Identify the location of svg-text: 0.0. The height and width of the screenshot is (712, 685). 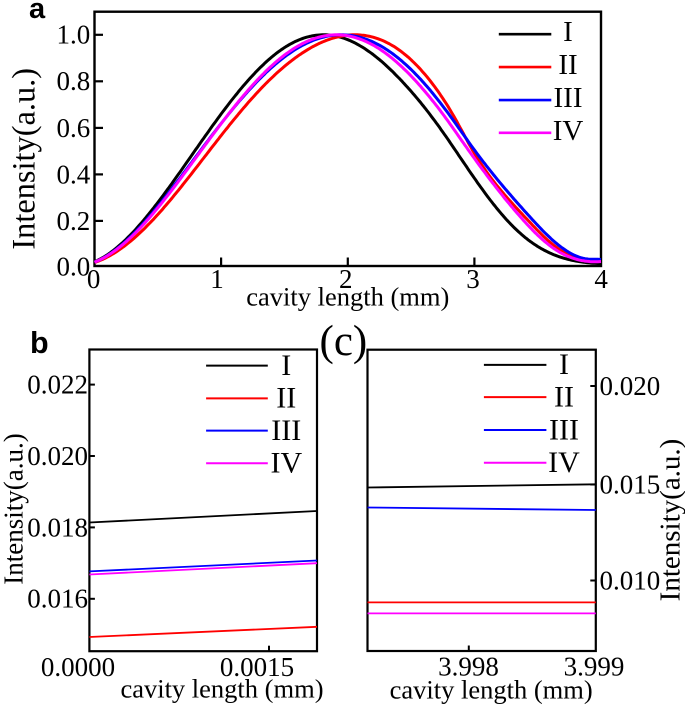
(74, 267).